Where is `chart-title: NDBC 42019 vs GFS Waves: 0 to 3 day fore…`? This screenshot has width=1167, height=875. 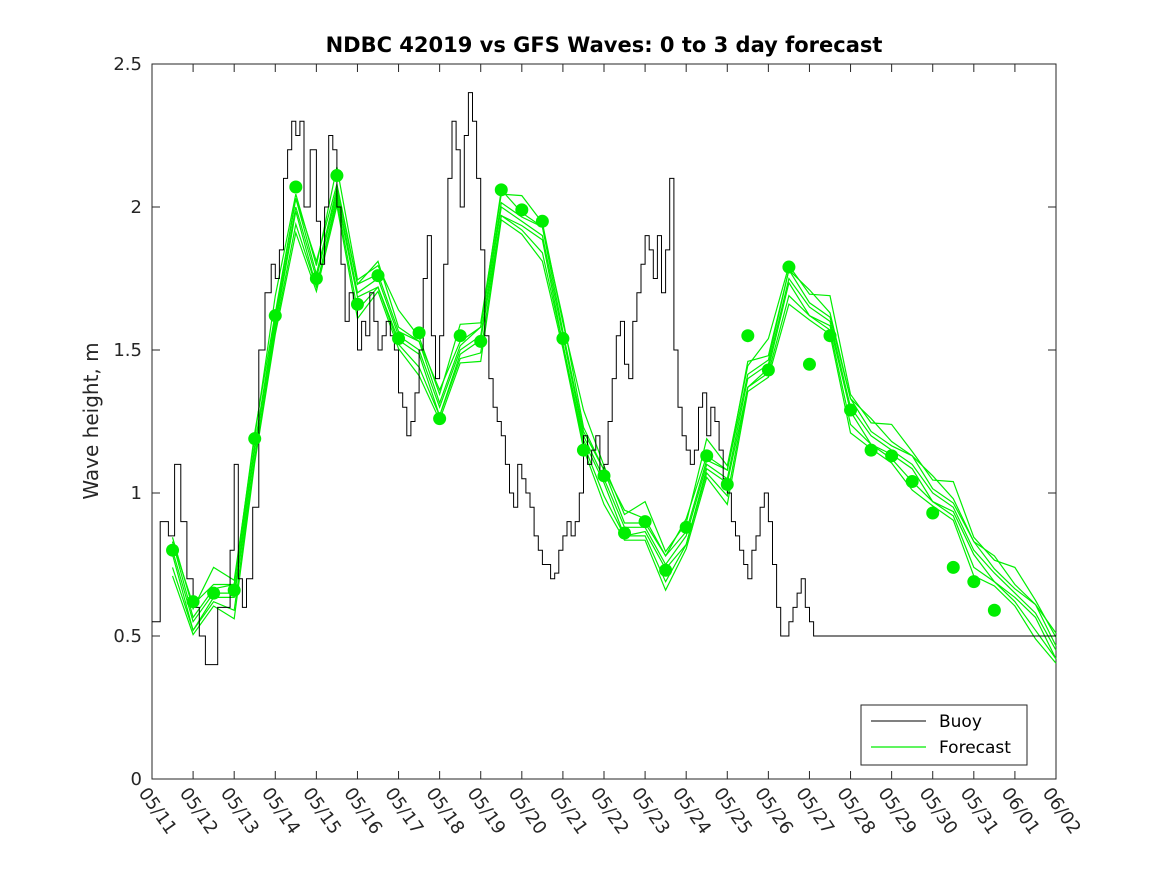
chart-title: NDBC 42019 vs GFS Waves: 0 to 3 day fore… is located at coordinates (604, 45).